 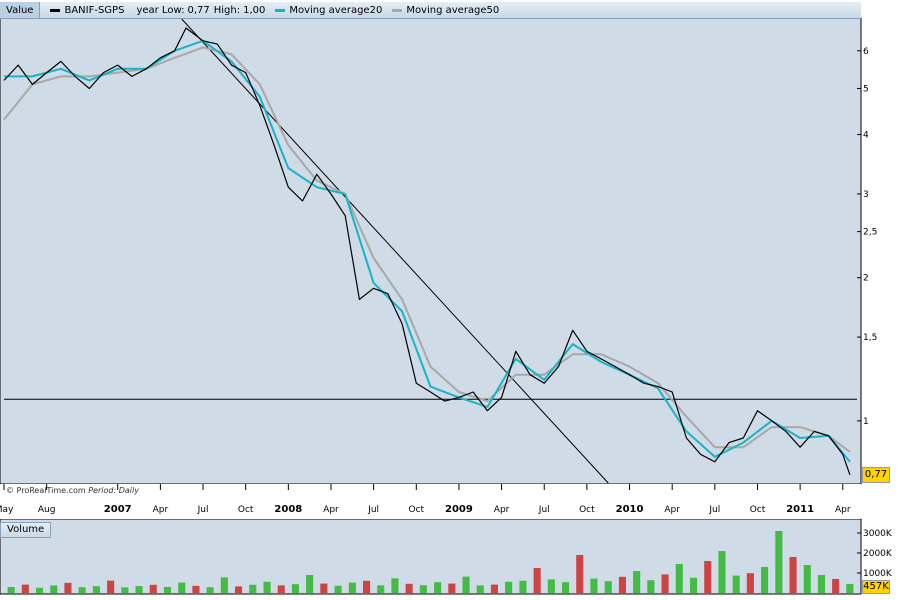 What do you see at coordinates (336, 10) in the screenshot?
I see `legend-ma20-label: Moving average20` at bounding box center [336, 10].